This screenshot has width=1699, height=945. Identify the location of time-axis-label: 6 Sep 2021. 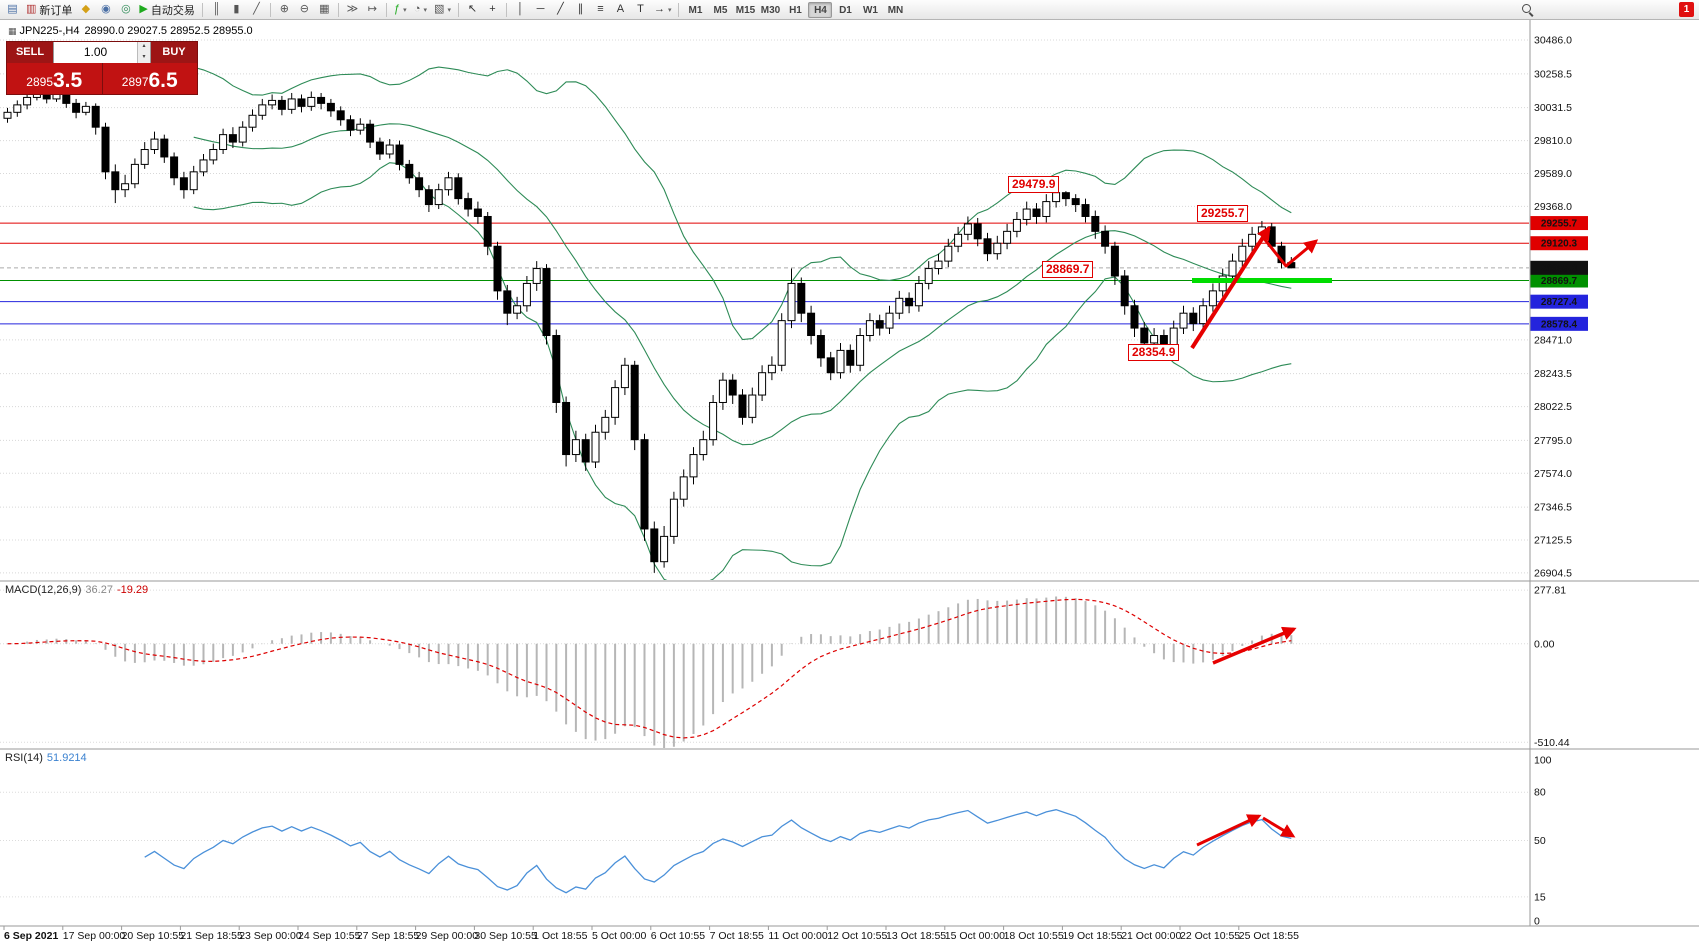
(31, 936).